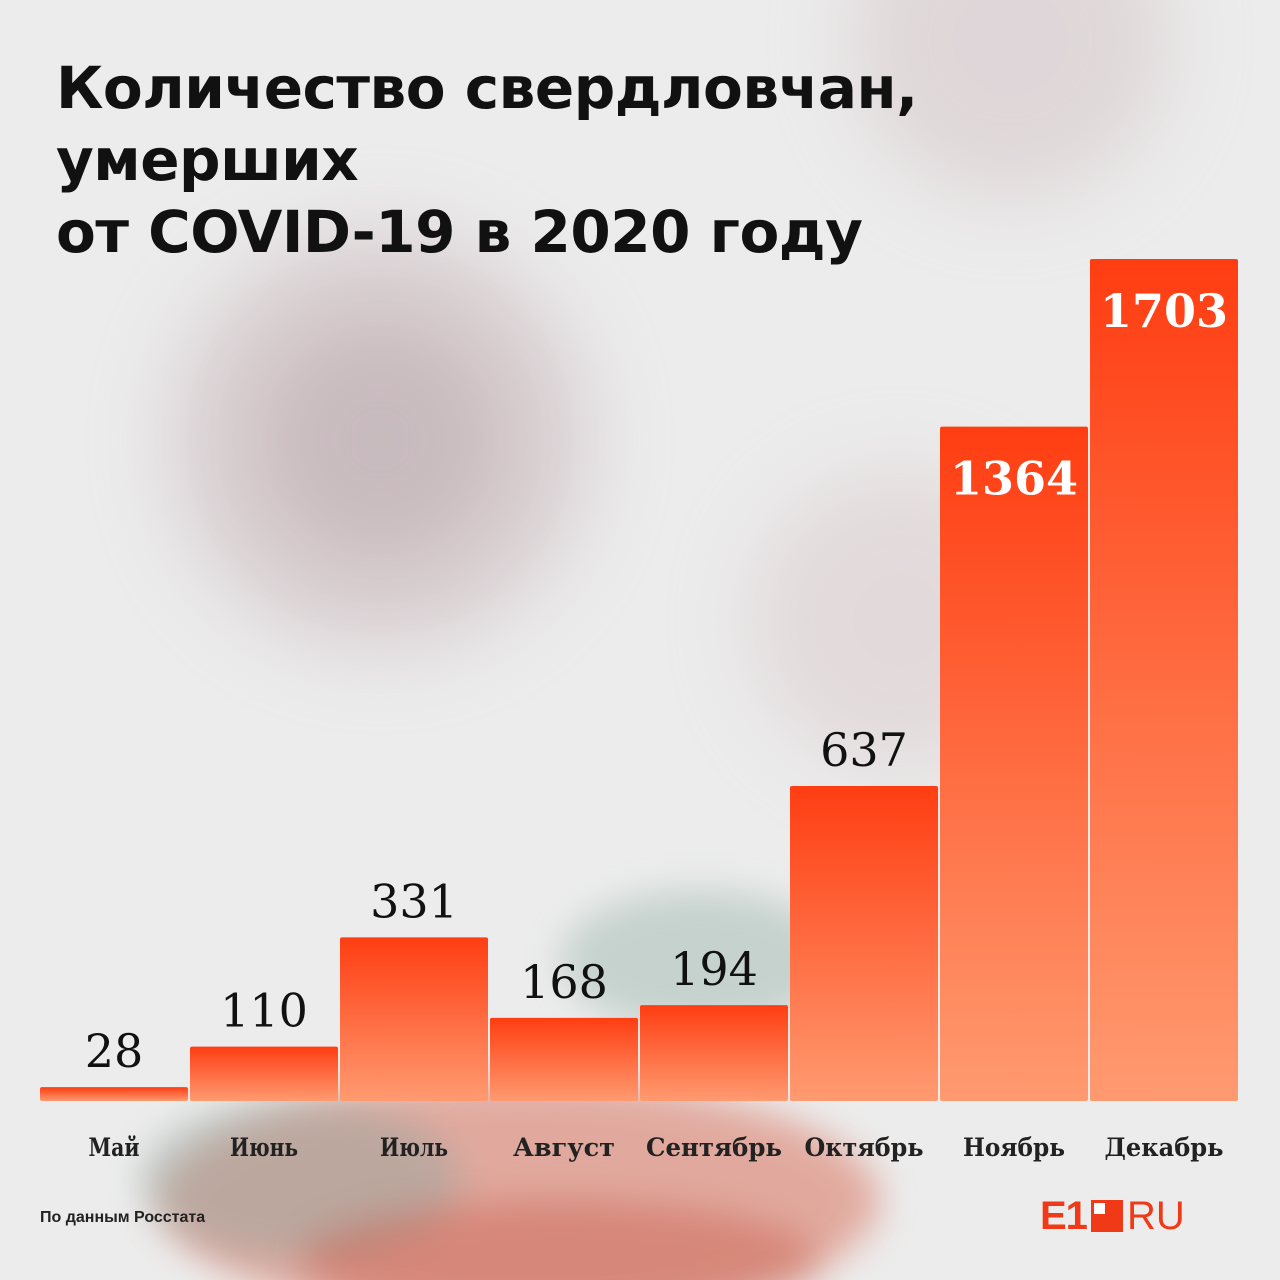 Image resolution: width=1280 pixels, height=1280 pixels. I want to click on value-label-6: 637, so click(864, 750).